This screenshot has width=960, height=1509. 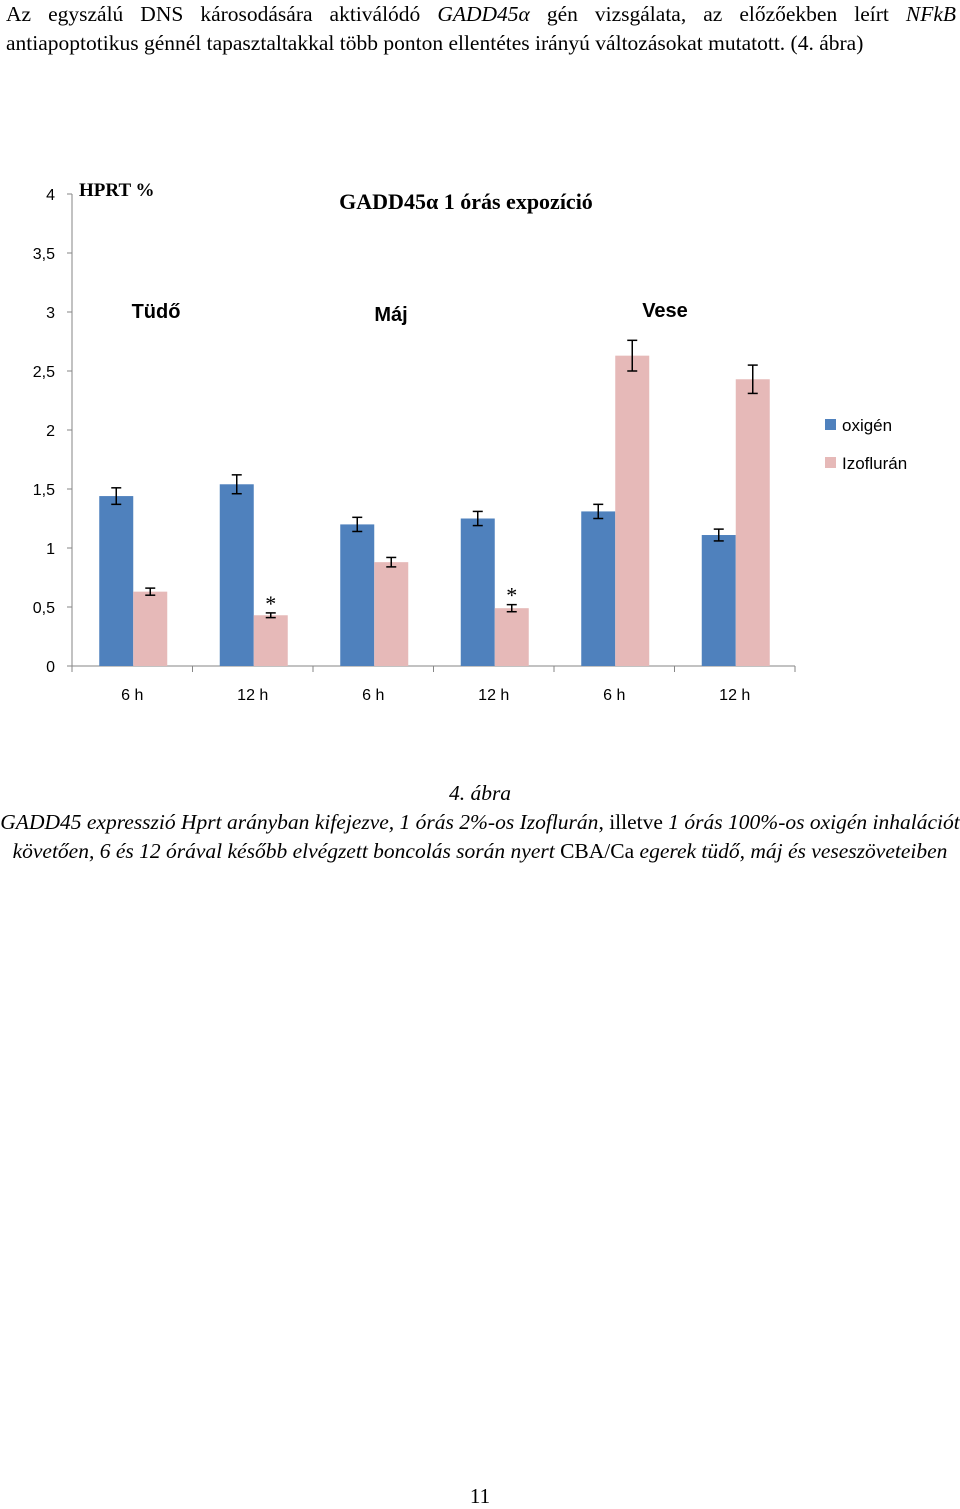 I want to click on legend-label: oxigén, so click(x=867, y=425).